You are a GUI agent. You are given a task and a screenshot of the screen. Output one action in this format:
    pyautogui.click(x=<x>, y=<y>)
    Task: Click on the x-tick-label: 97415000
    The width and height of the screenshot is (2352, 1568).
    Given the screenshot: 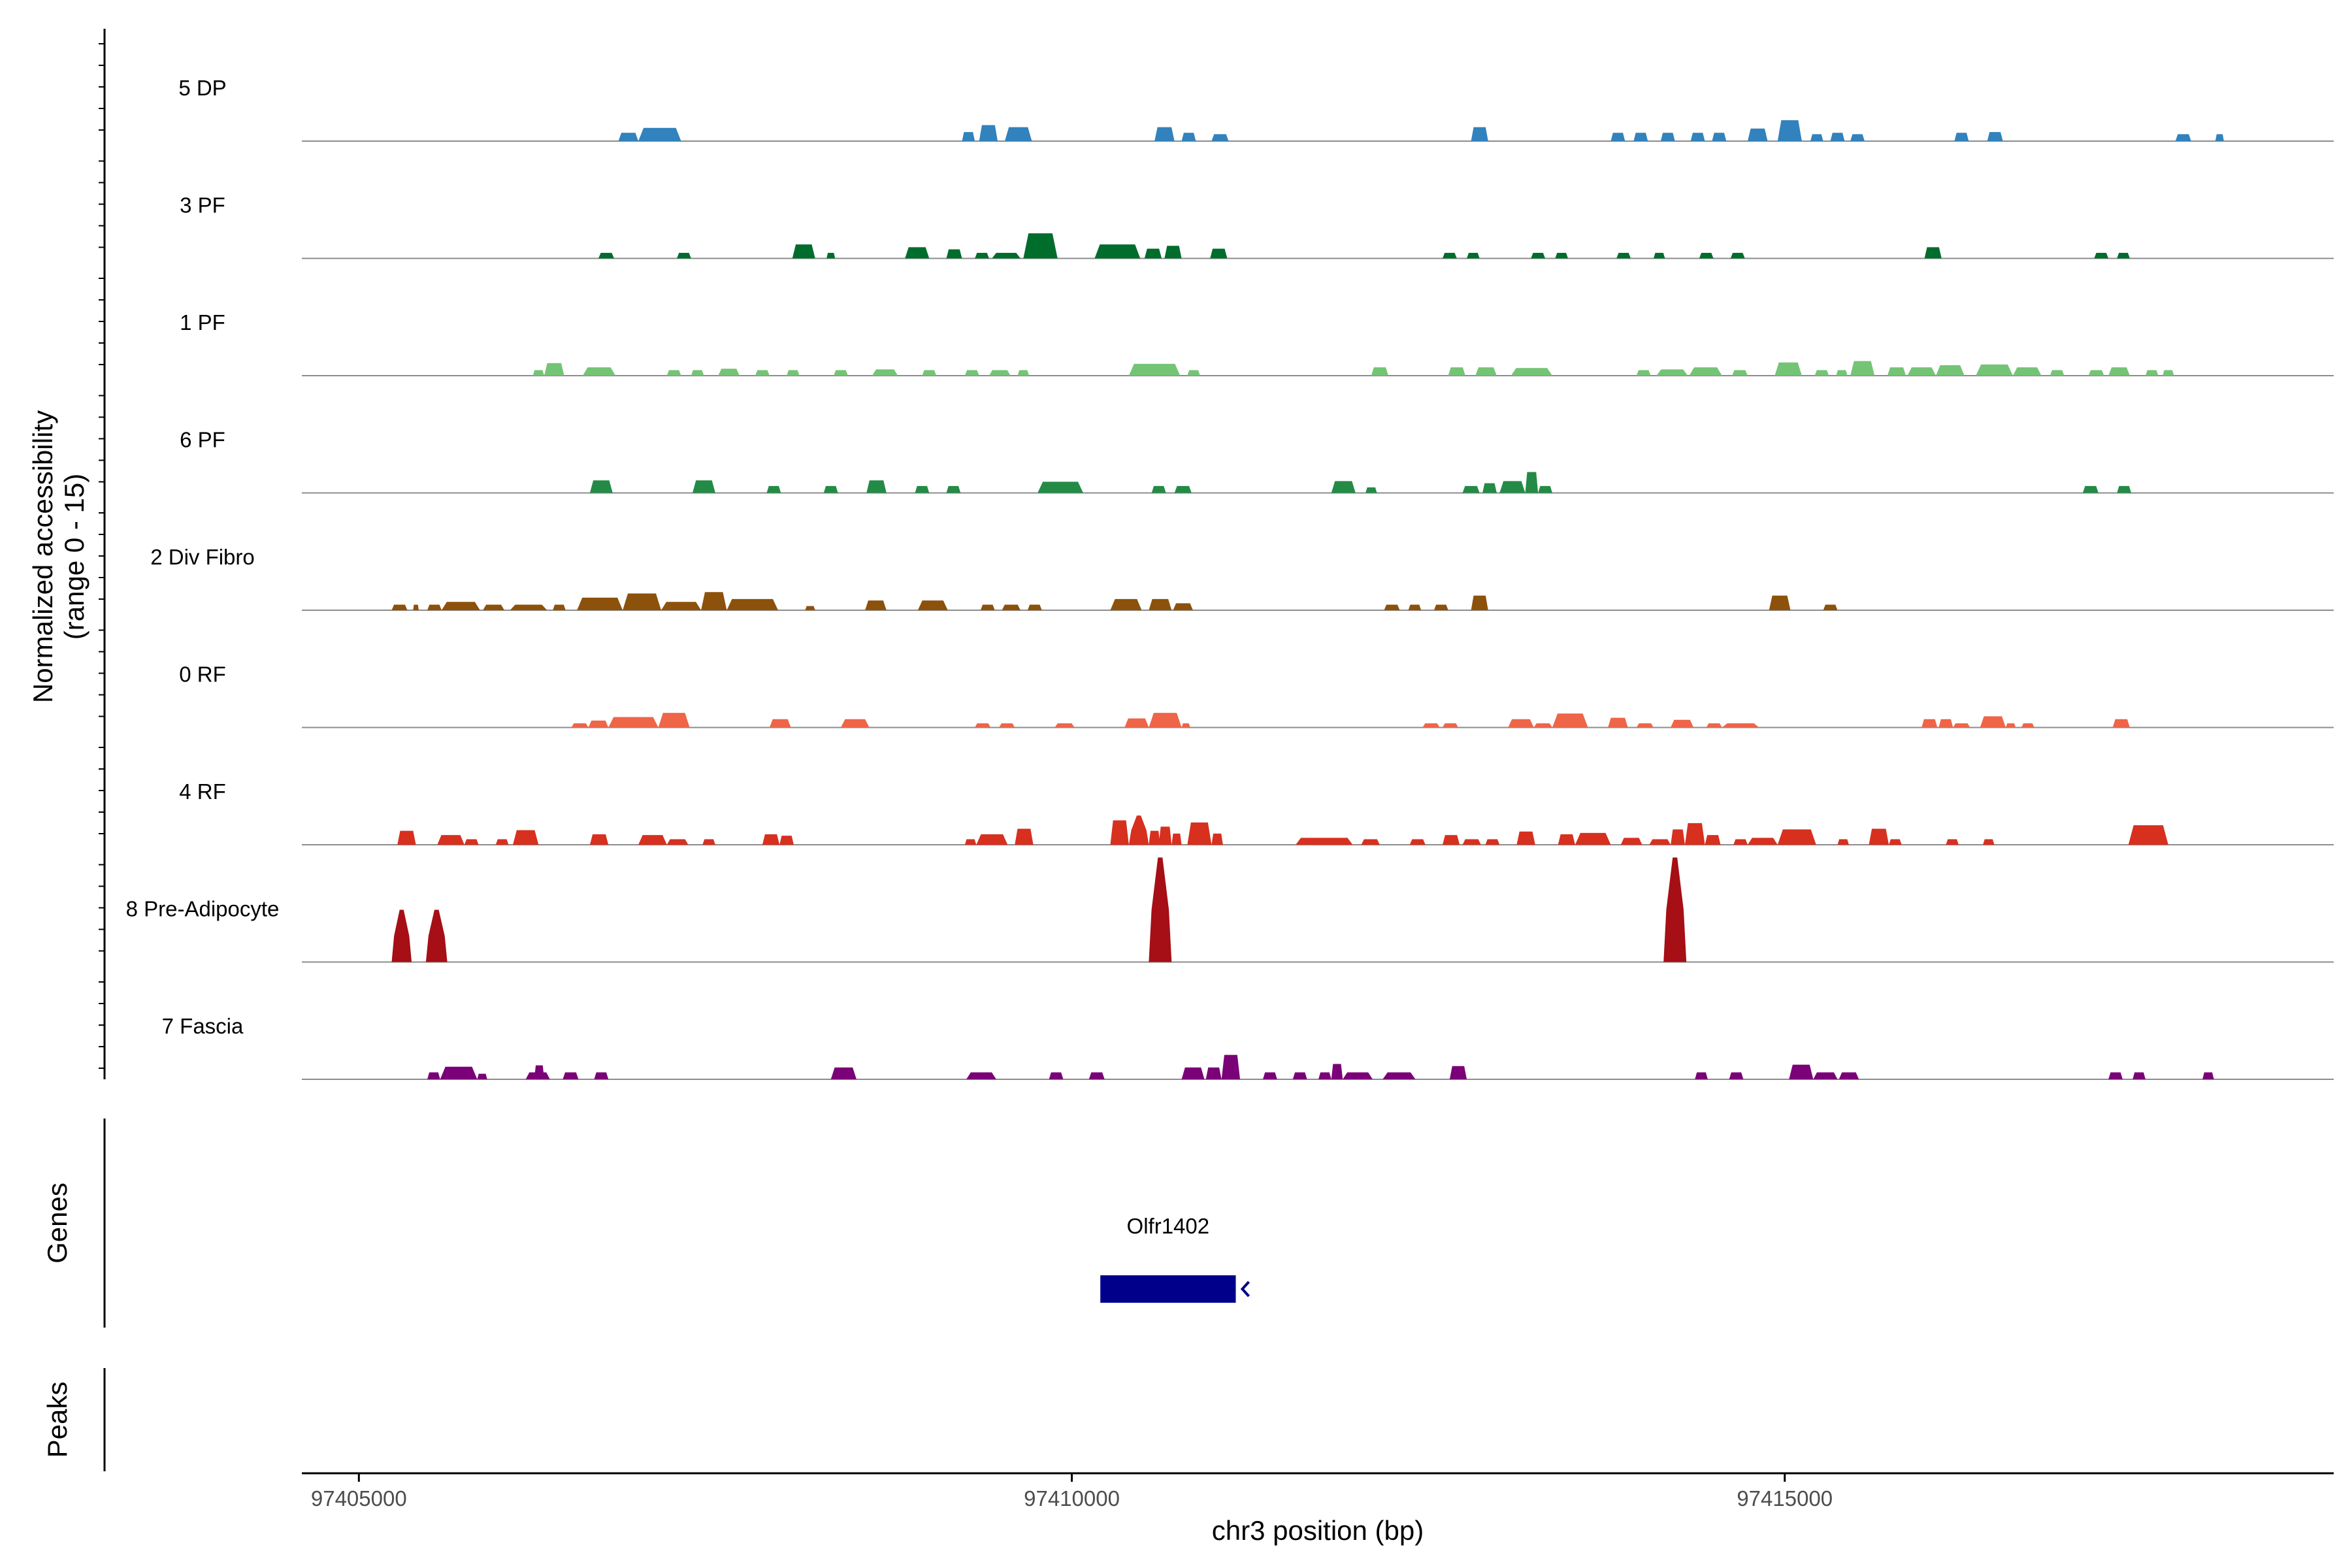 What is the action you would take?
    pyautogui.click(x=1785, y=1498)
    